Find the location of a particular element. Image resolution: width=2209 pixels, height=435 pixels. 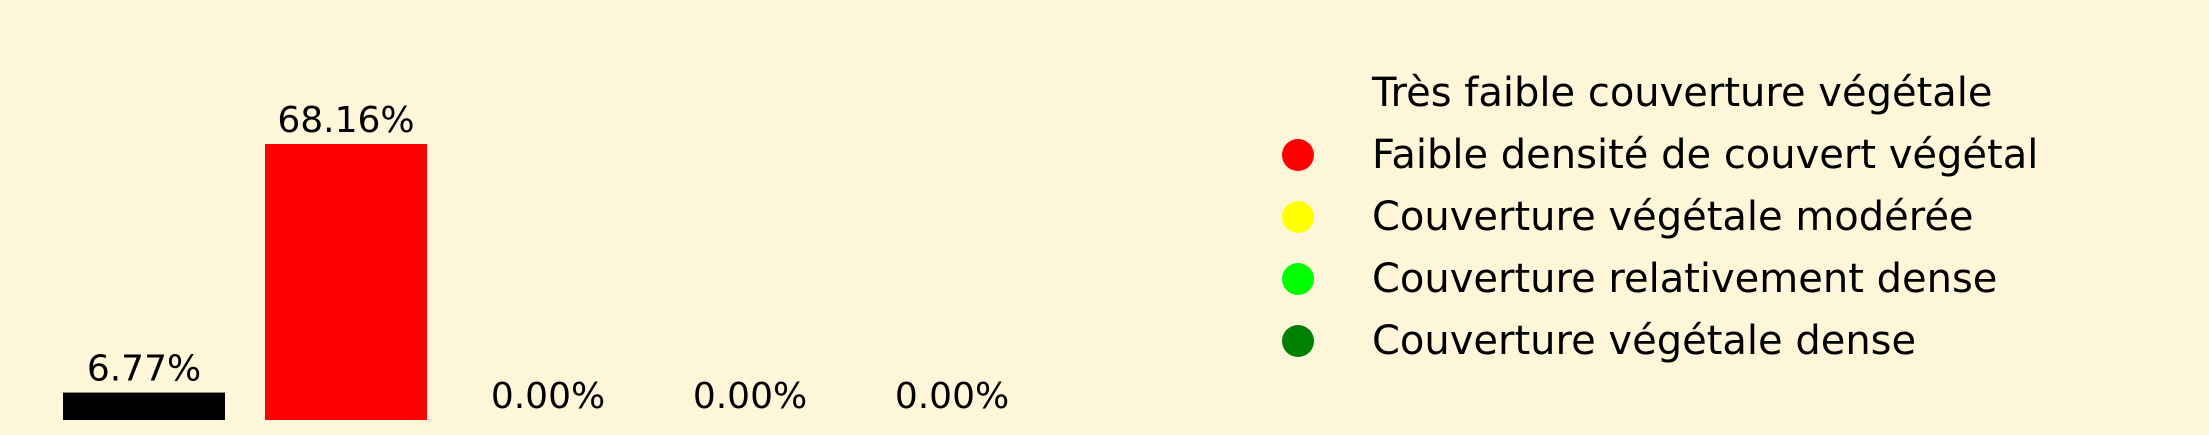

legend-label: Couverture végétale dense is located at coordinates (1644, 341).